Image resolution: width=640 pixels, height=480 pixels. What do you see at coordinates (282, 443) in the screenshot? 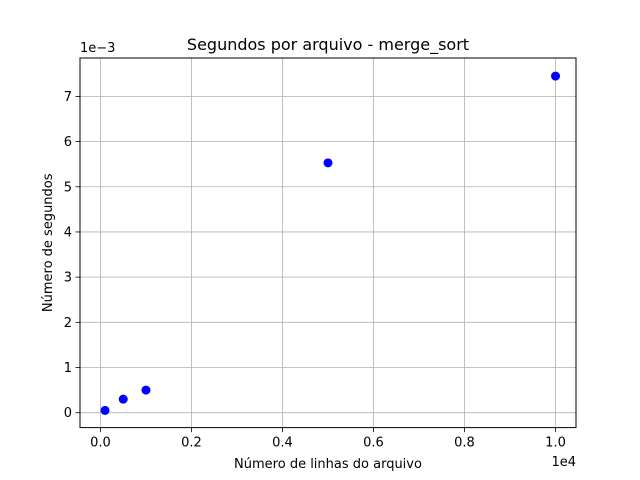
I see `x-tick-label: 0.4` at bounding box center [282, 443].